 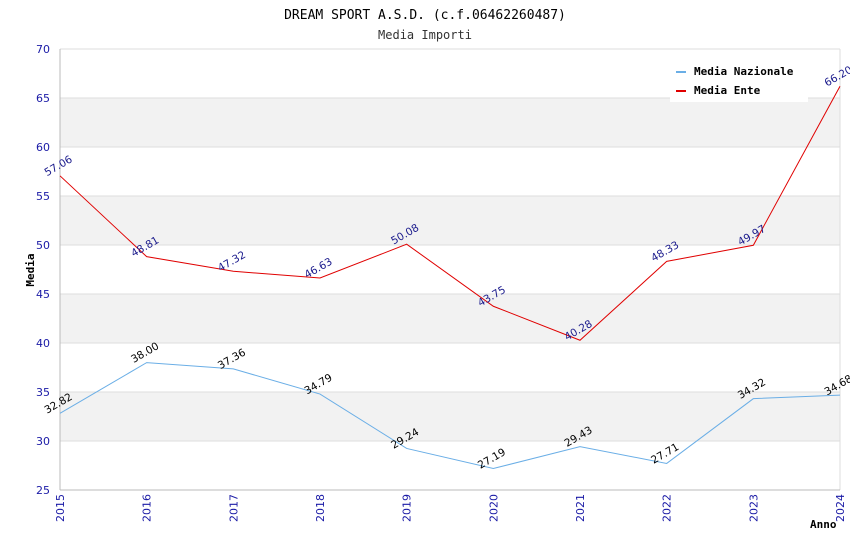 I want to click on x-tick-label: 2017, so click(x=233, y=508).